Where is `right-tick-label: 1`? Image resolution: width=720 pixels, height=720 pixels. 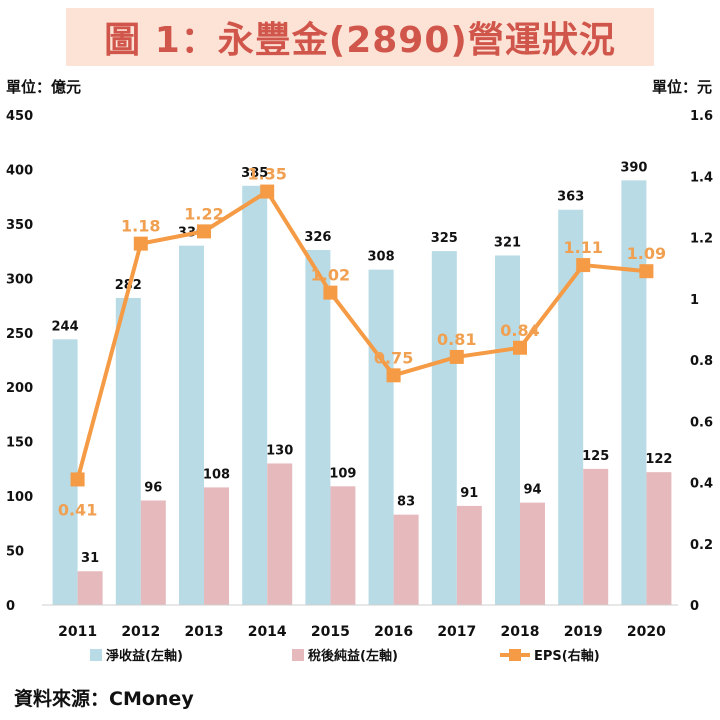
right-tick-label: 1 is located at coordinates (694, 300).